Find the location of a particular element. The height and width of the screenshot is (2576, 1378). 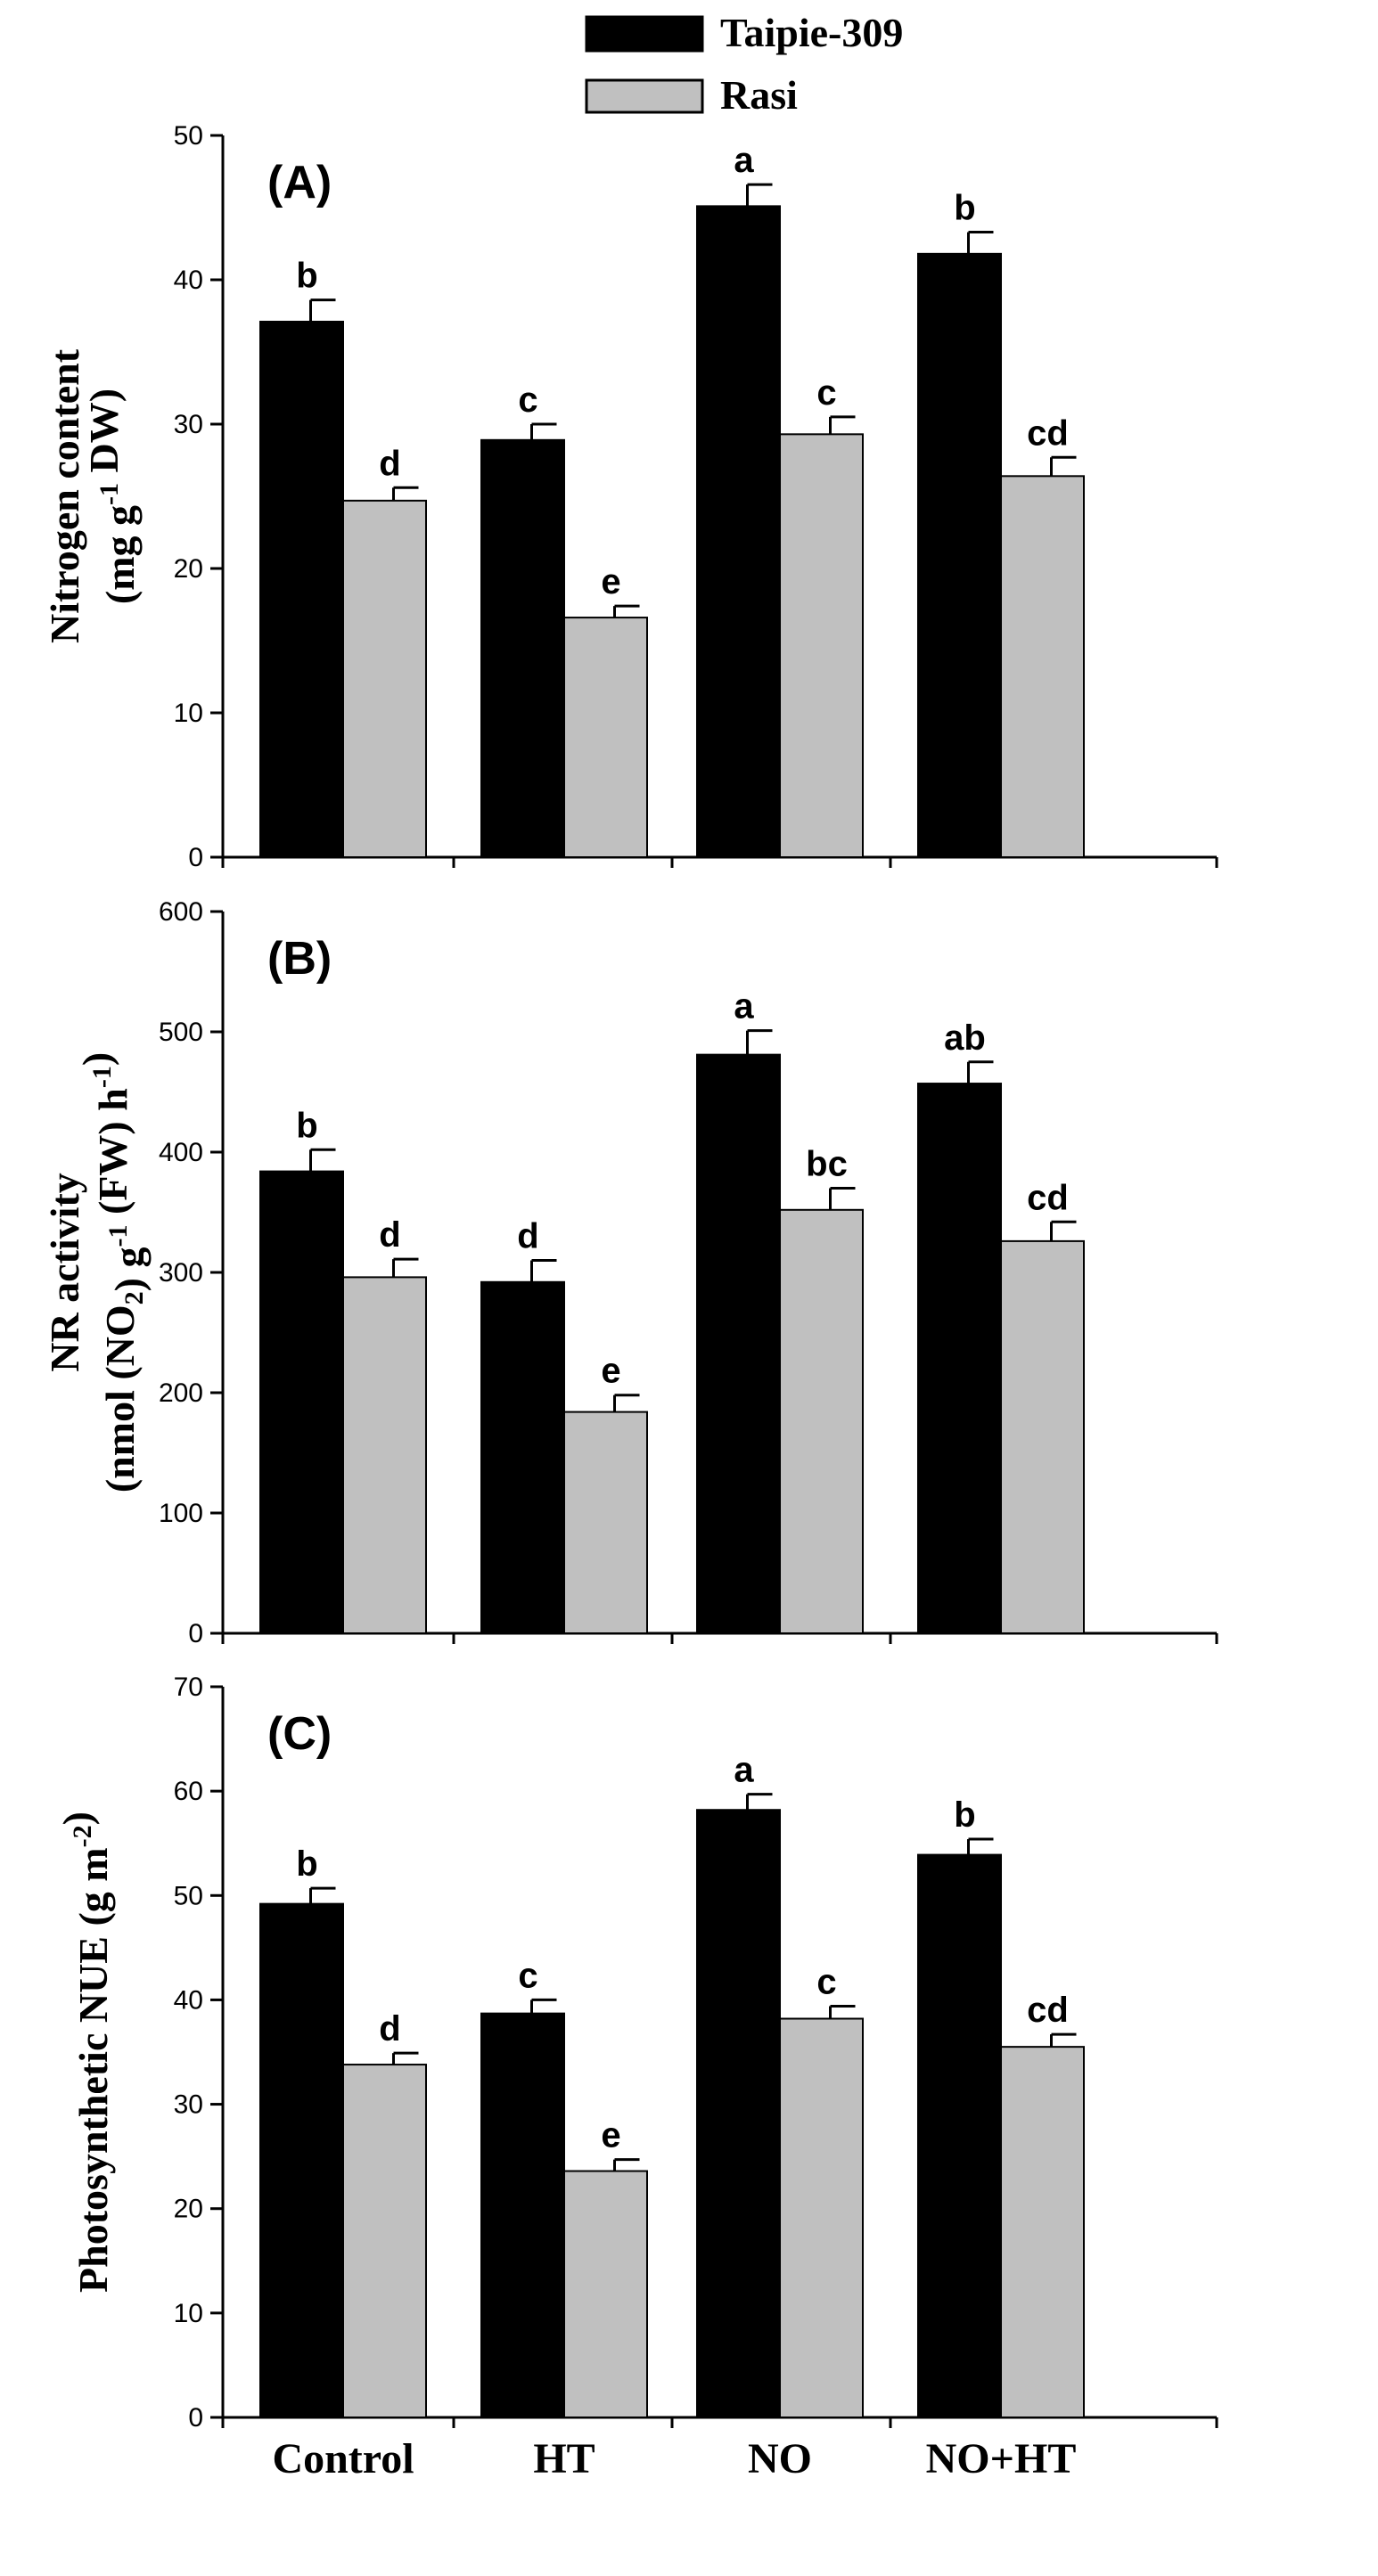

y-tick-label-c: 70 is located at coordinates (188, 1687).